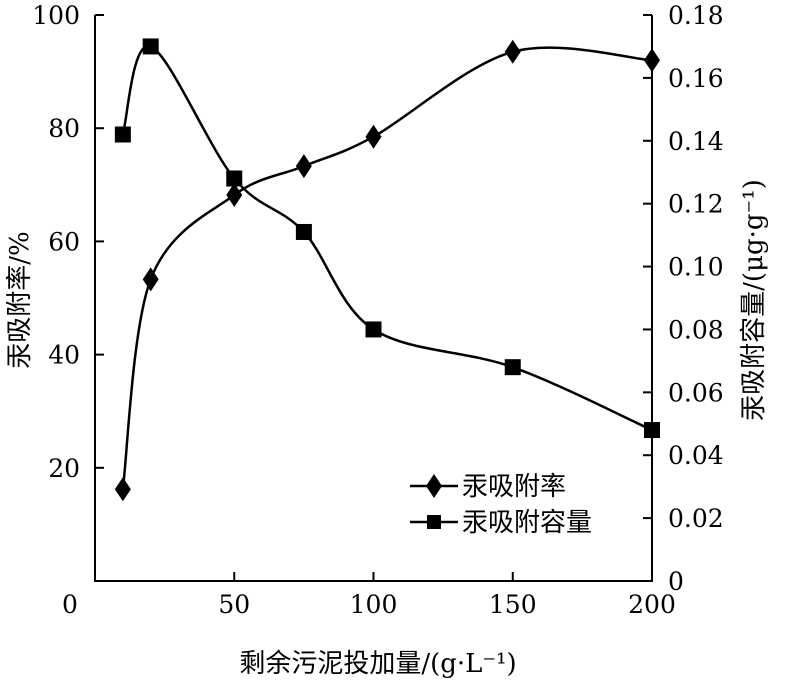 This screenshot has width=796, height=699. Describe the element at coordinates (64, 355) in the screenshot. I see `y-left-tick-label: 40` at that location.